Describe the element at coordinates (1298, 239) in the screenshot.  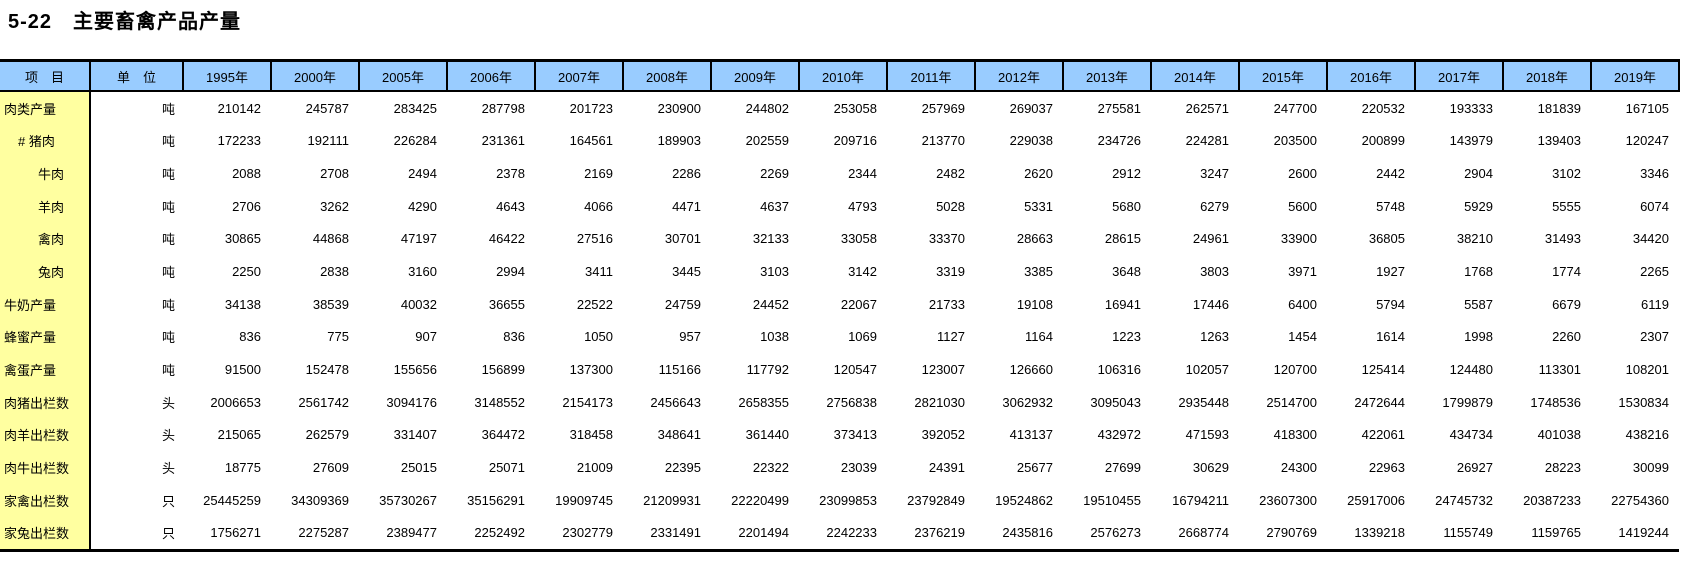
I see `value-cell: 33900` at that location.